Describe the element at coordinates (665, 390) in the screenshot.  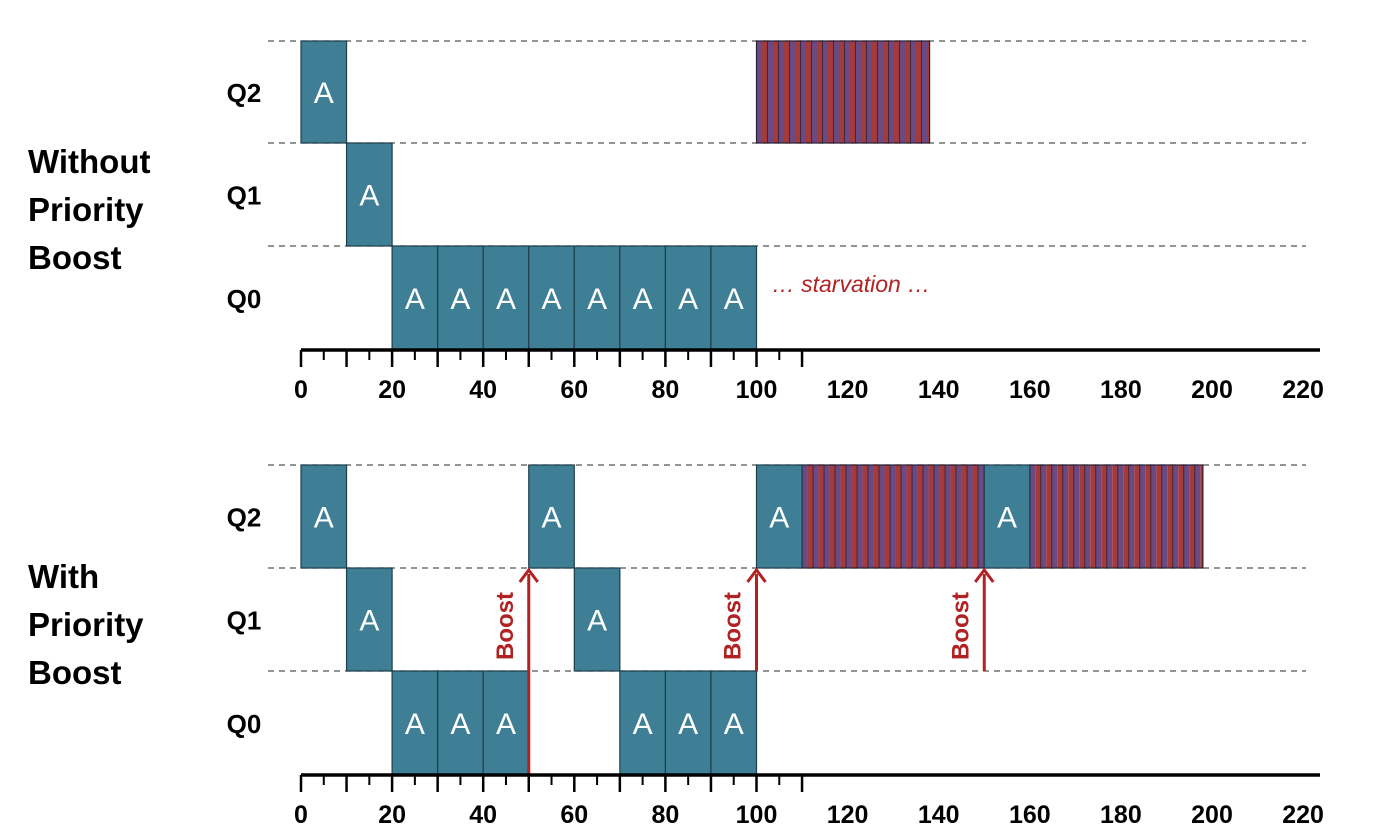
I see `tick-label: 80` at that location.